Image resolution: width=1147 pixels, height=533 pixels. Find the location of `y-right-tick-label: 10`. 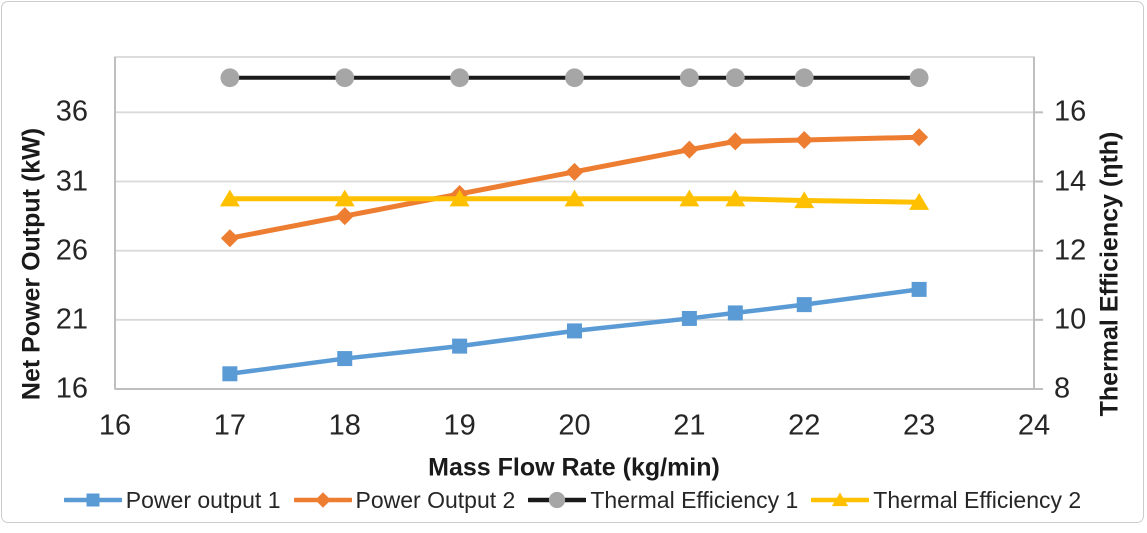

y-right-tick-label: 10 is located at coordinates (1070, 319).